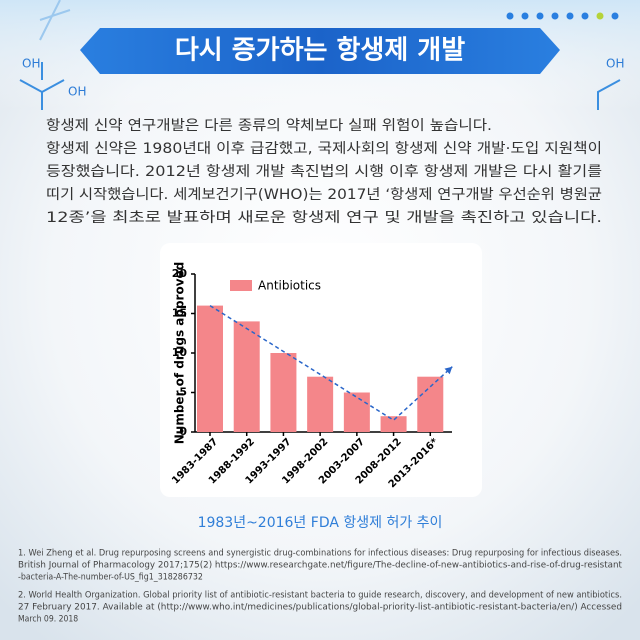  Describe the element at coordinates (48, 620) in the screenshot. I see `reference: March 09. 2018` at that location.